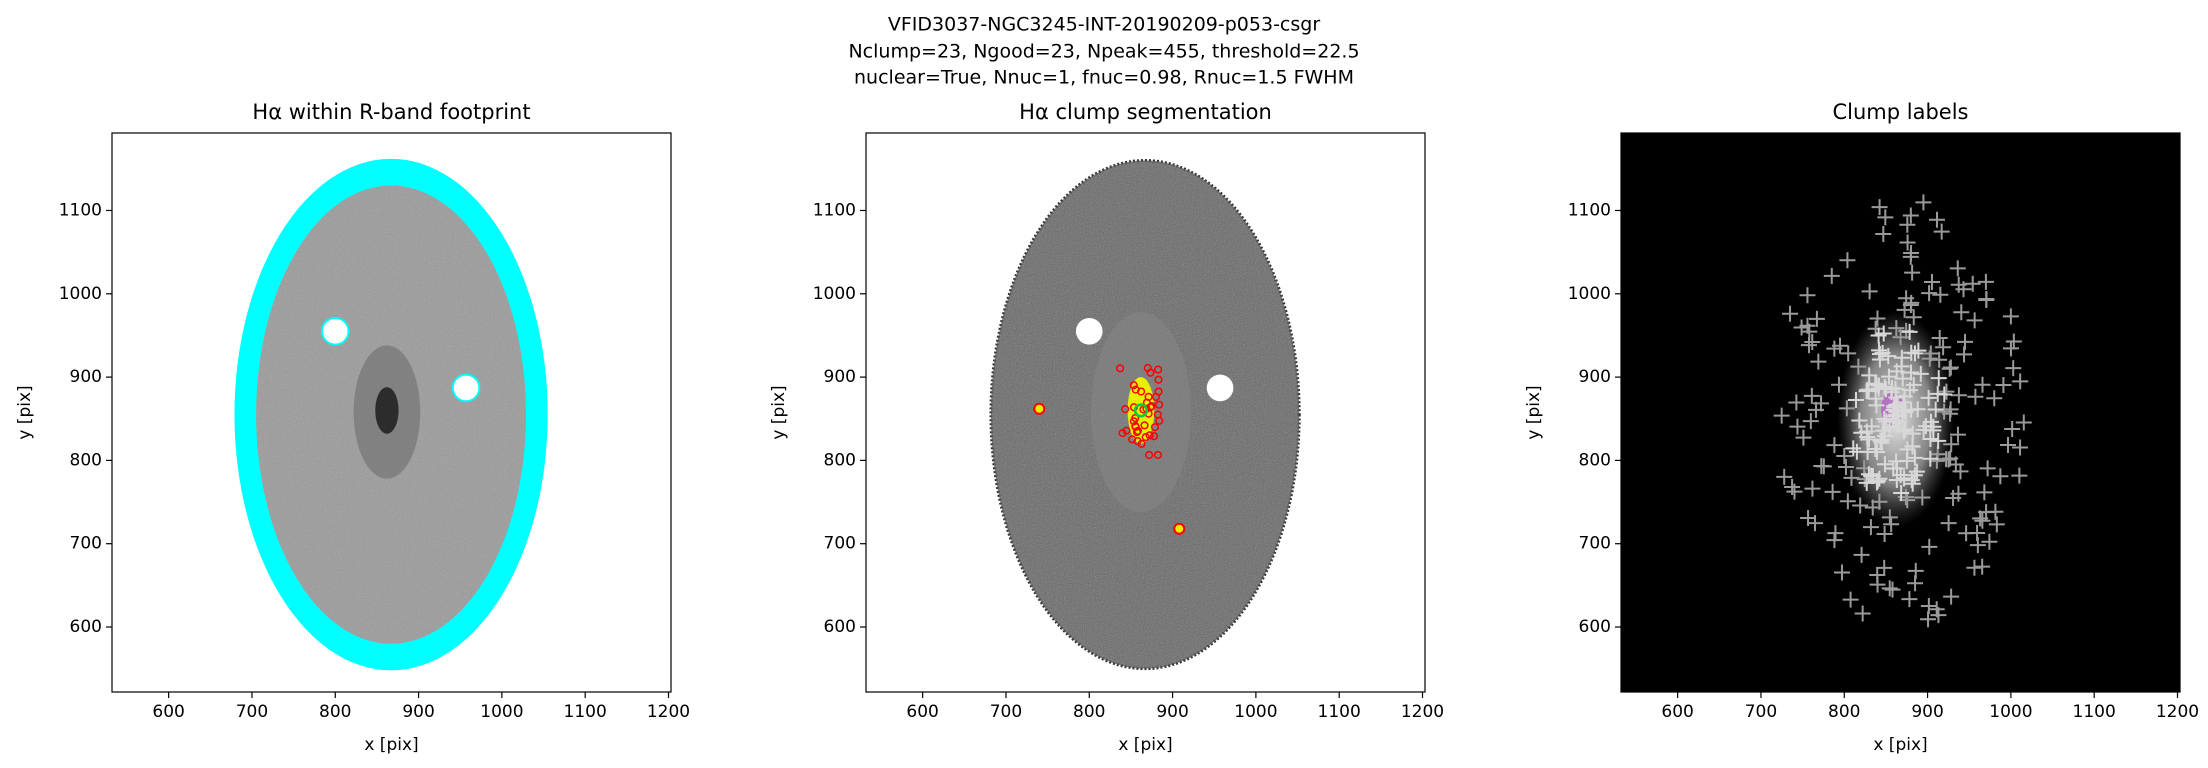 The width and height of the screenshot is (2208, 768). What do you see at coordinates (834, 294) in the screenshot?
I see `y-tick-label: 1000` at bounding box center [834, 294].